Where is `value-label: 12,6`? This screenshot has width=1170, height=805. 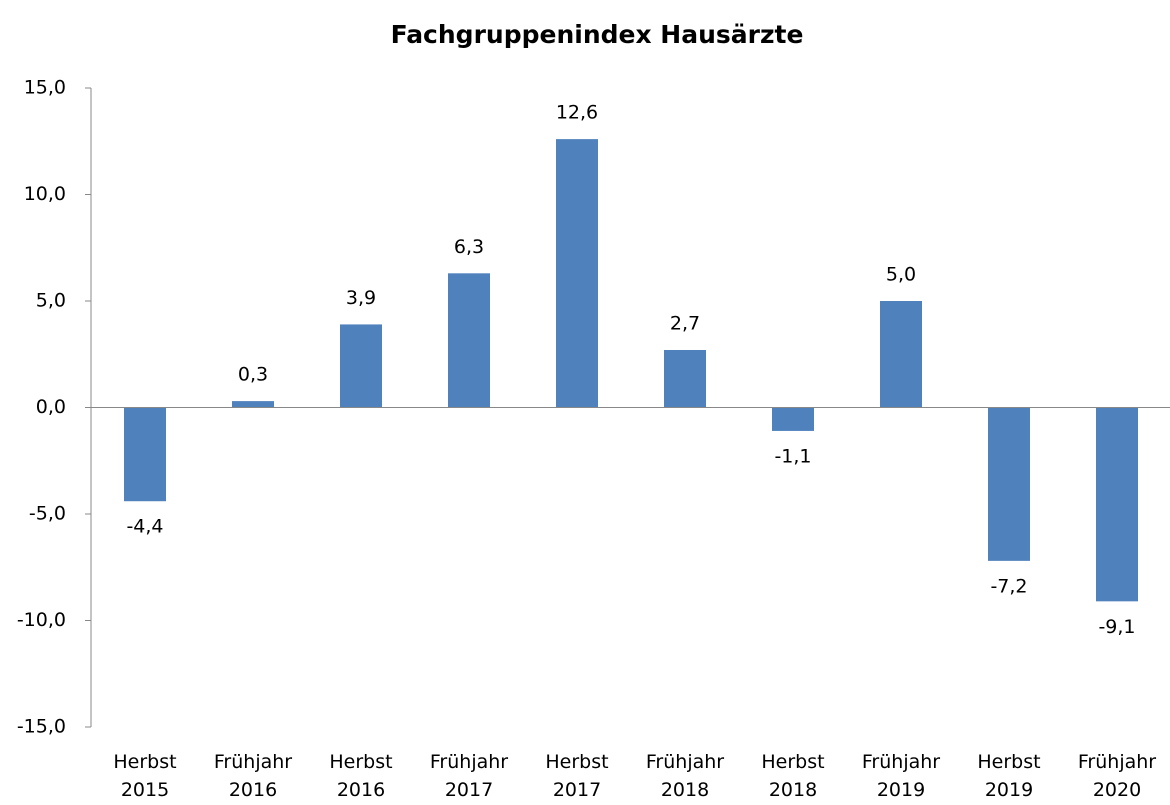 value-label: 12,6 is located at coordinates (577, 113).